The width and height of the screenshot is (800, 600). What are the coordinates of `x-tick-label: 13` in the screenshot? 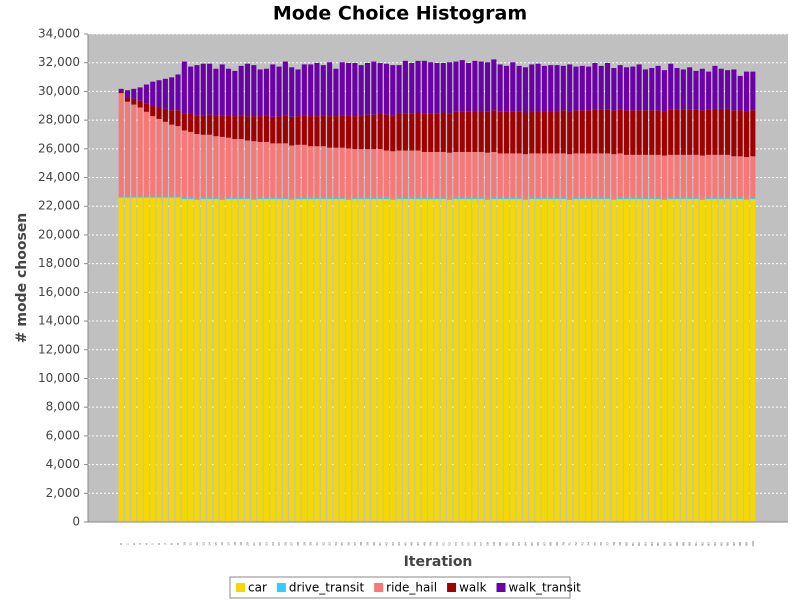 It's located at (203, 544).